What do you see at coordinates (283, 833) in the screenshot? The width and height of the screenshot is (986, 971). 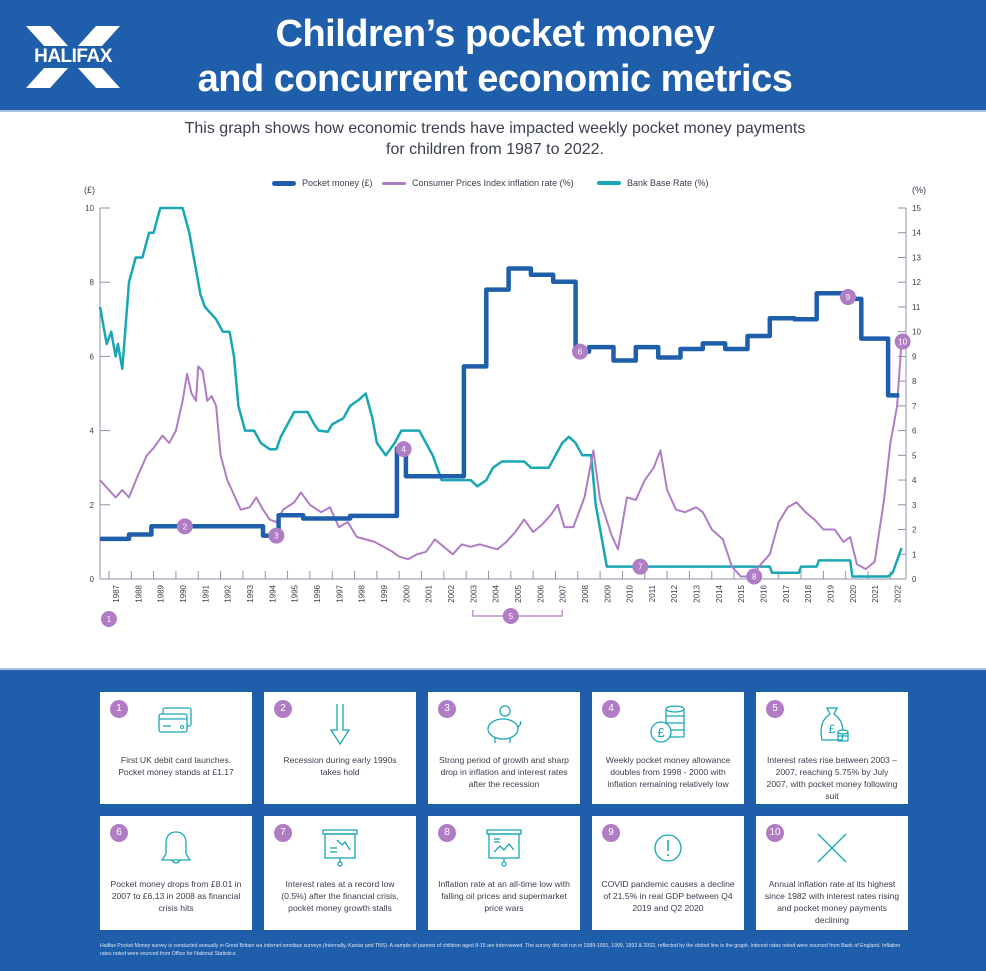 I see `card-number-badge: 7` at bounding box center [283, 833].